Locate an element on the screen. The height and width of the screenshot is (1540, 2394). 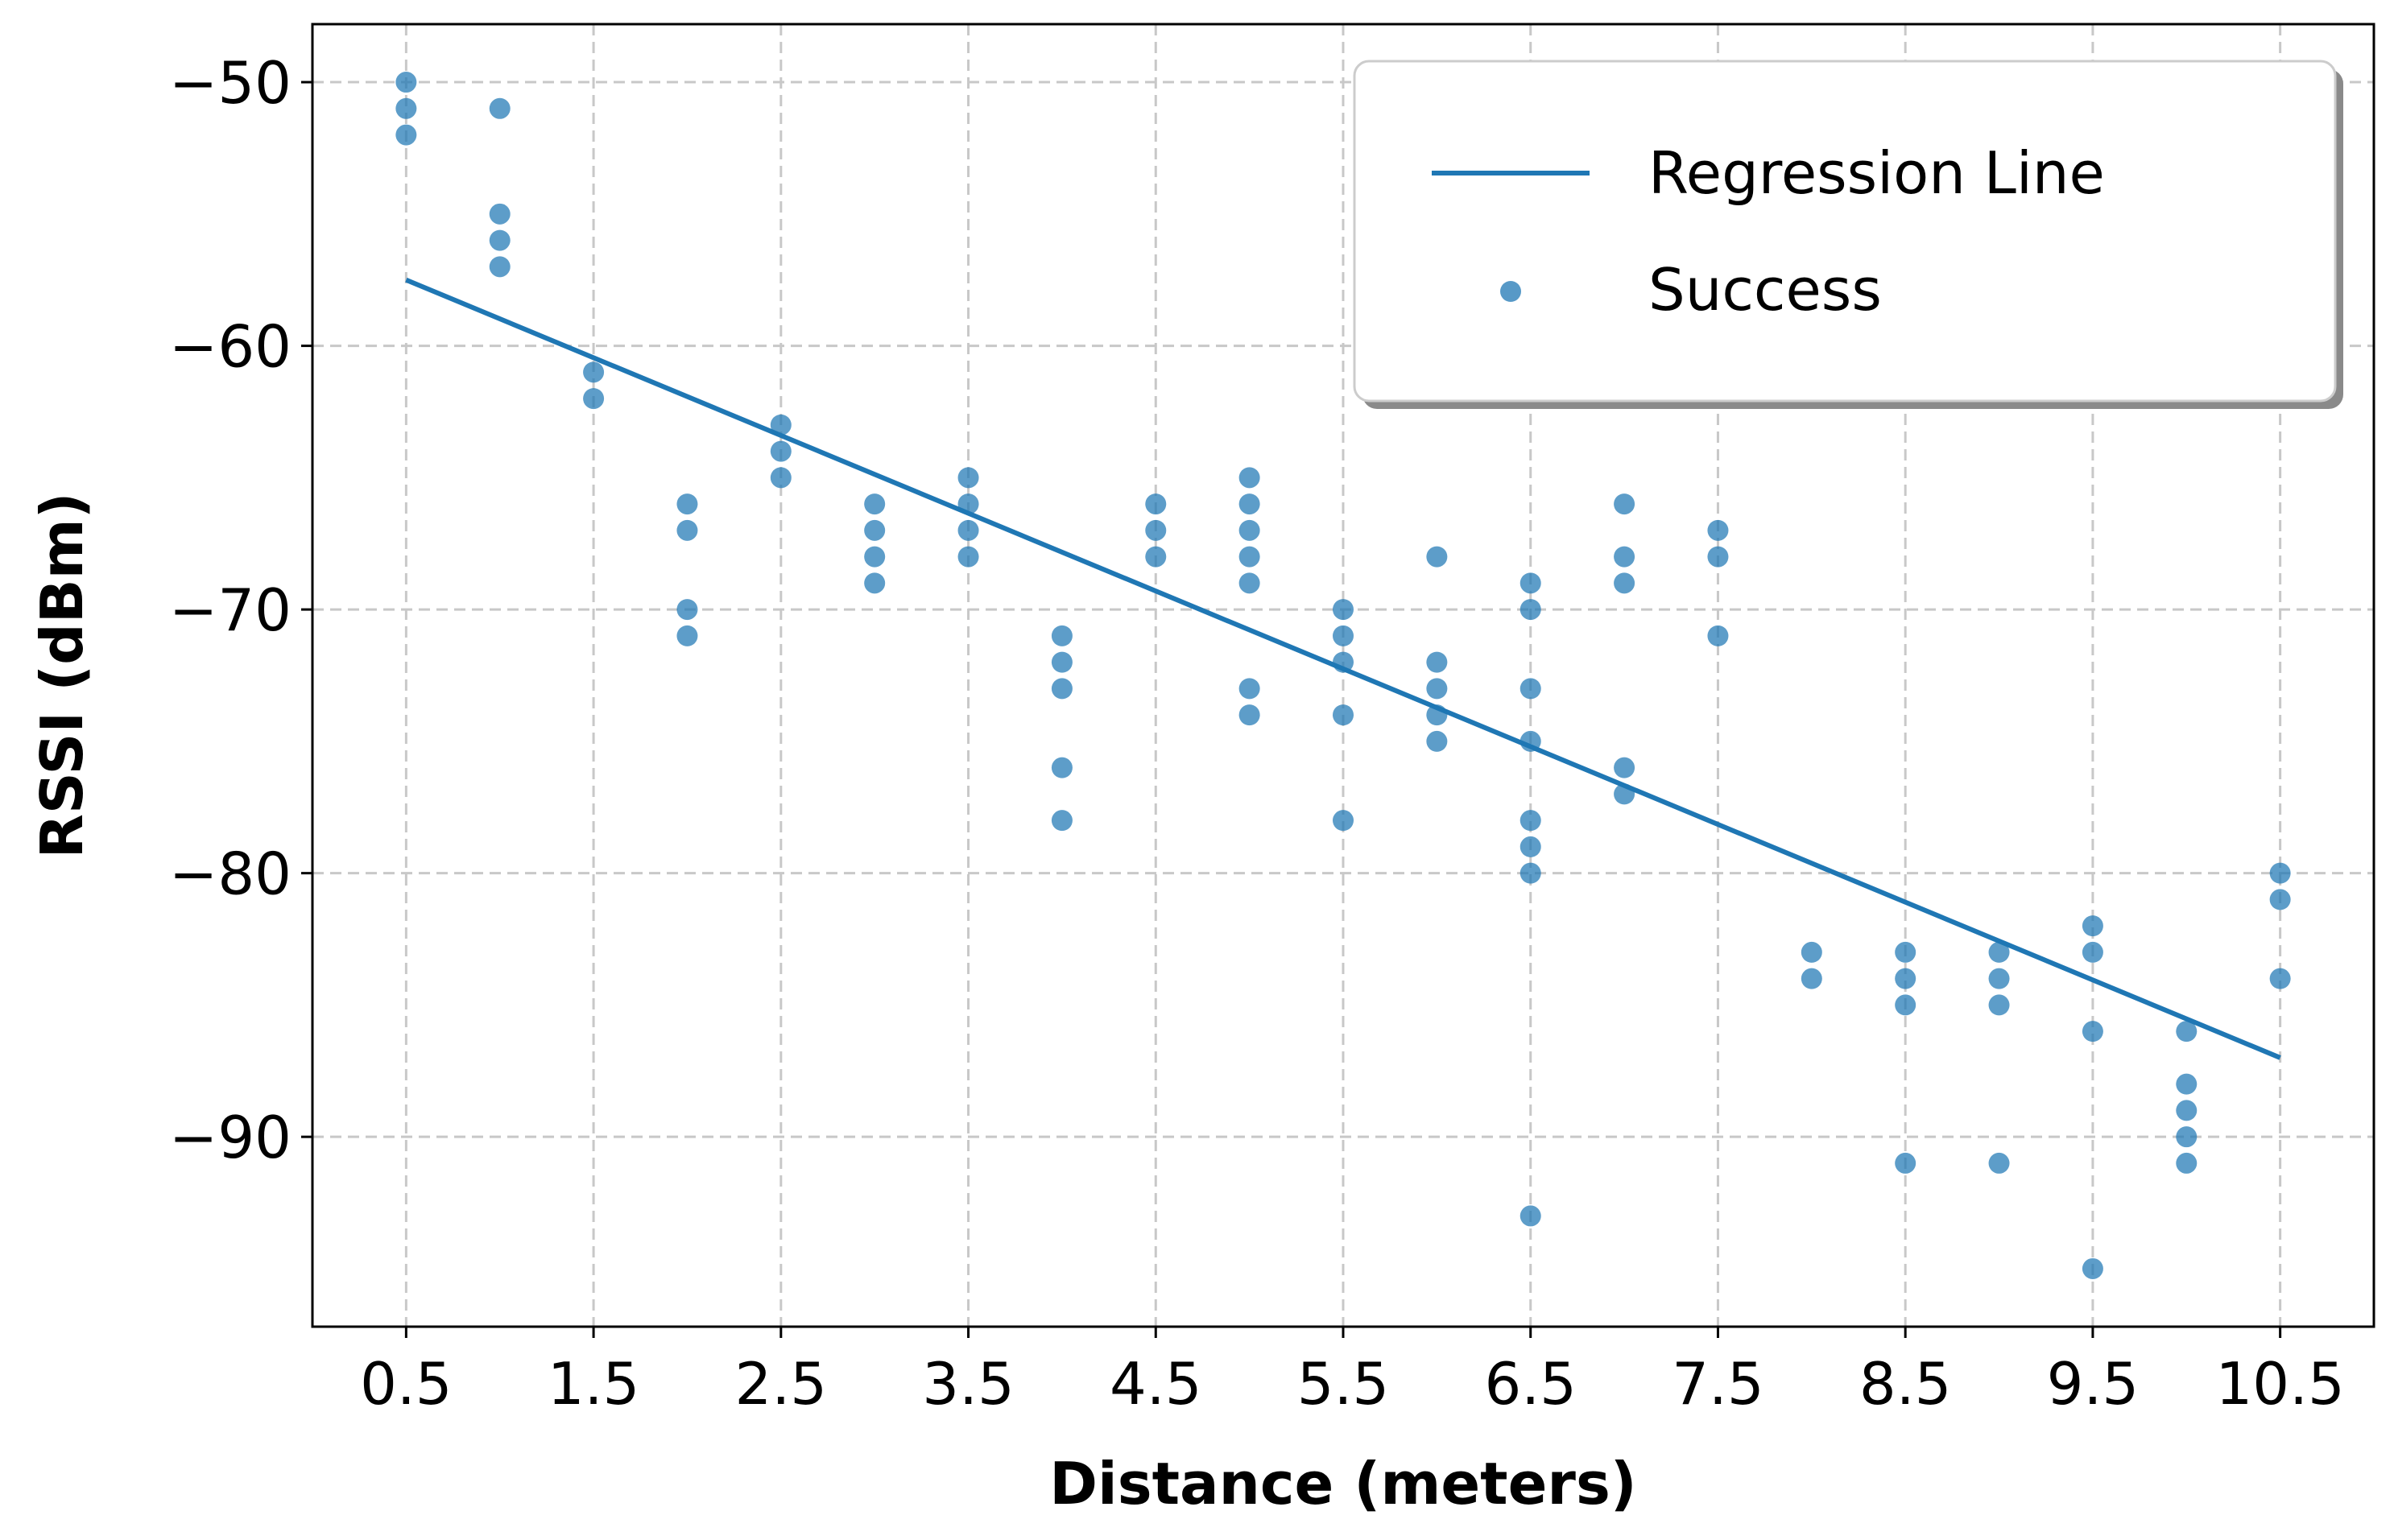
legend-label-regression: Regression Line is located at coordinates (1876, 173).